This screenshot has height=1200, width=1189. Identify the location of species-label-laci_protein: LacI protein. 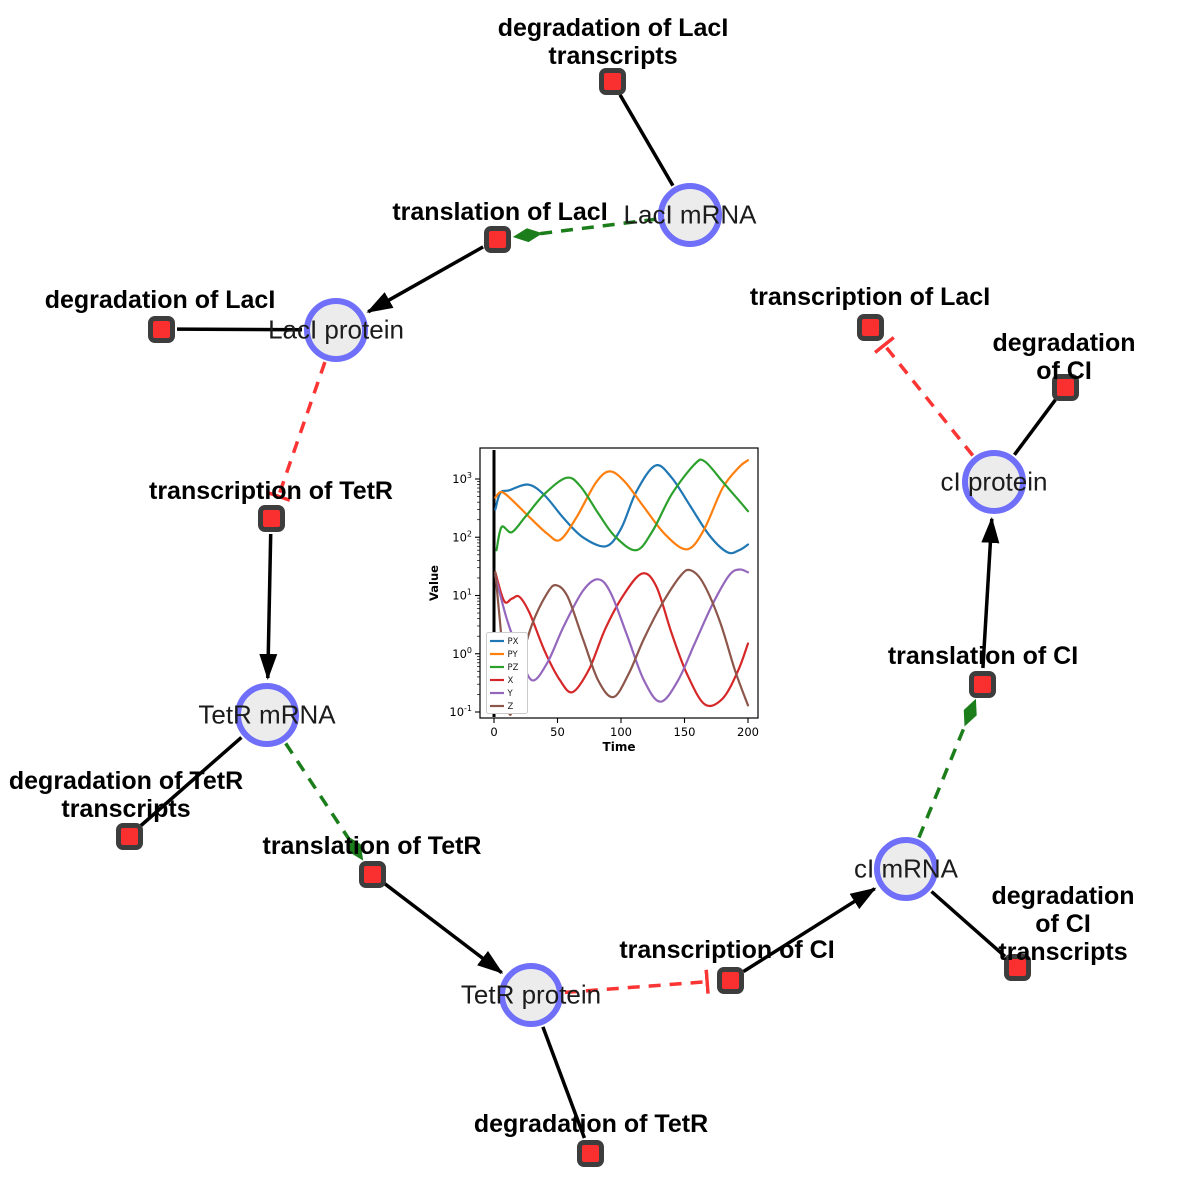
(336, 329).